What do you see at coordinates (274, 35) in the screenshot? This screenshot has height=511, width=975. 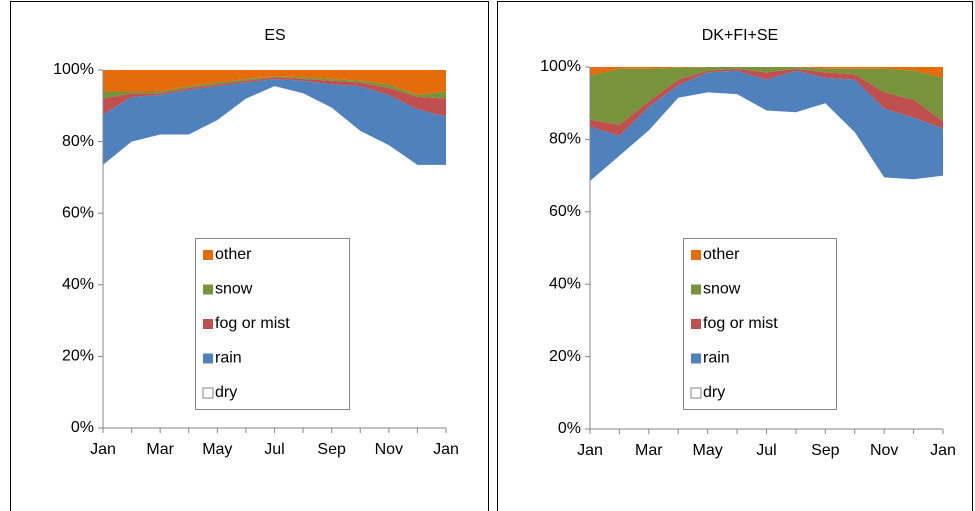 I see `chart-title: ES` at bounding box center [274, 35].